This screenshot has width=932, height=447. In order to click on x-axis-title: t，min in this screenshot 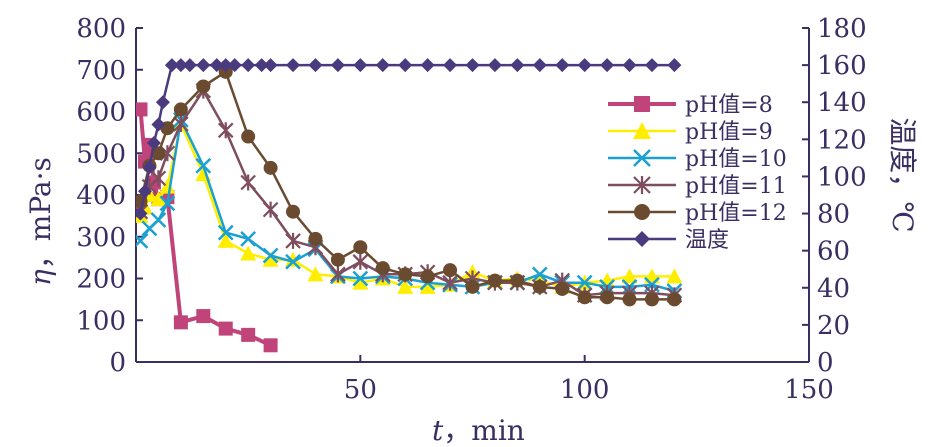, I will do `click(478, 430)`.